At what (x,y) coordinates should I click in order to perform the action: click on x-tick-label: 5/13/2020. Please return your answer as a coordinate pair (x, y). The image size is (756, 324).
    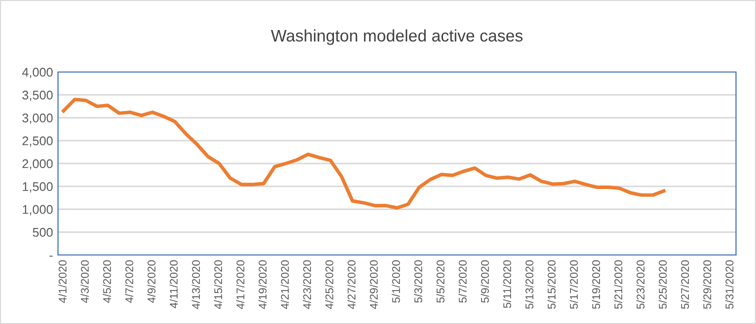
    Looking at the image, I should click on (529, 284).